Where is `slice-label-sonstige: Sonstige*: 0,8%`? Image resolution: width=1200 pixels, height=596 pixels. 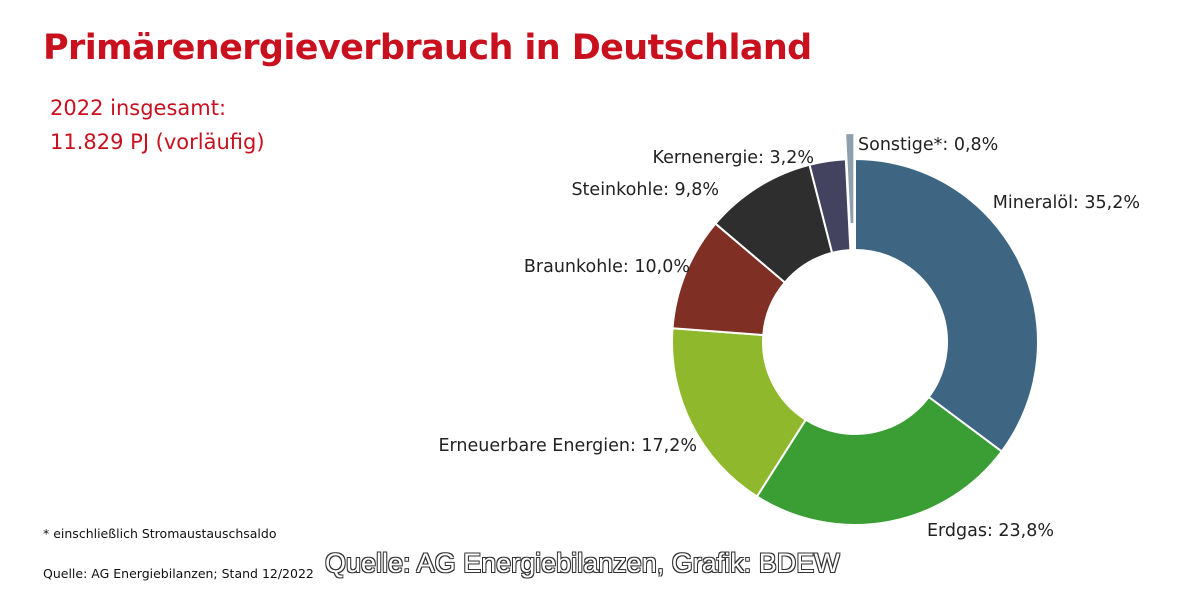
slice-label-sonstige: Sonstige*: 0,8% is located at coordinates (928, 145).